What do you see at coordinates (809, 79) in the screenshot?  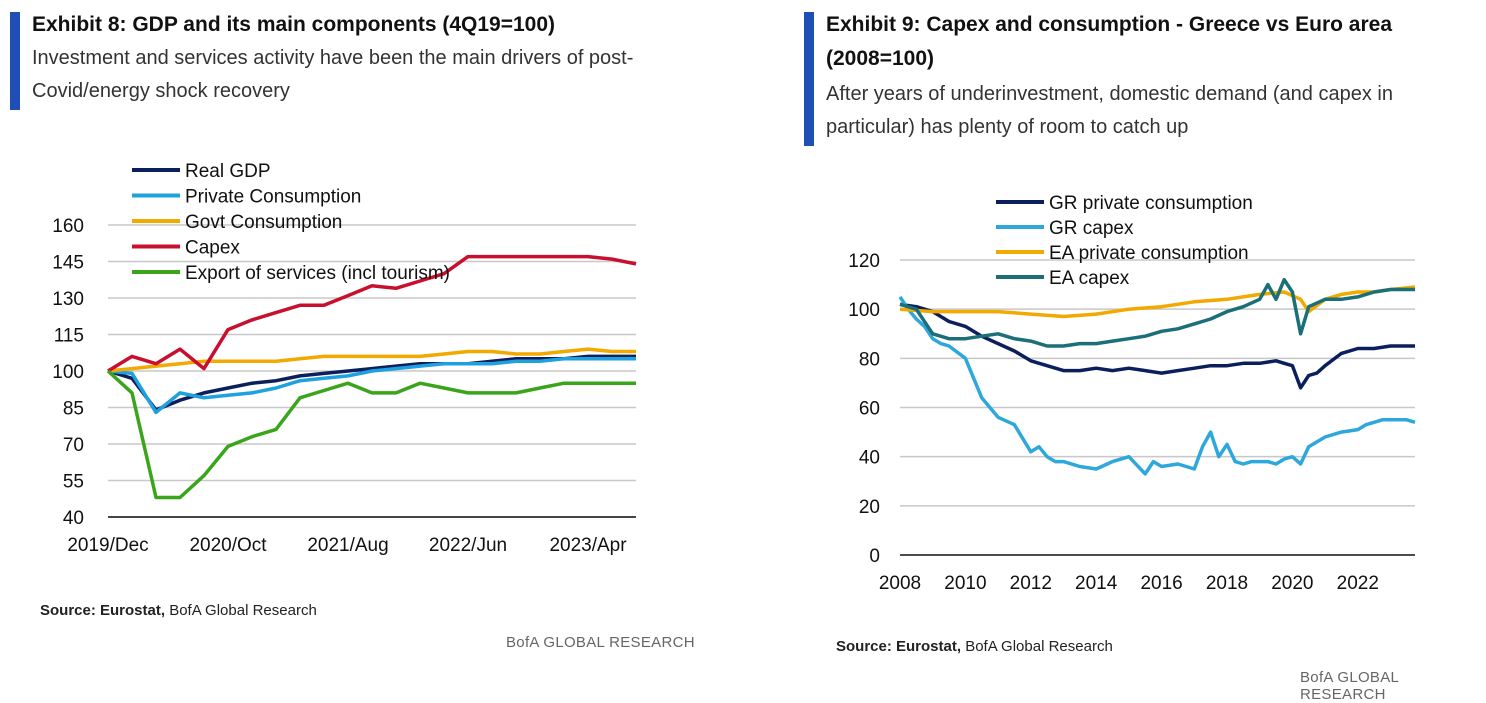 I see `exhibit9-accent-bar` at bounding box center [809, 79].